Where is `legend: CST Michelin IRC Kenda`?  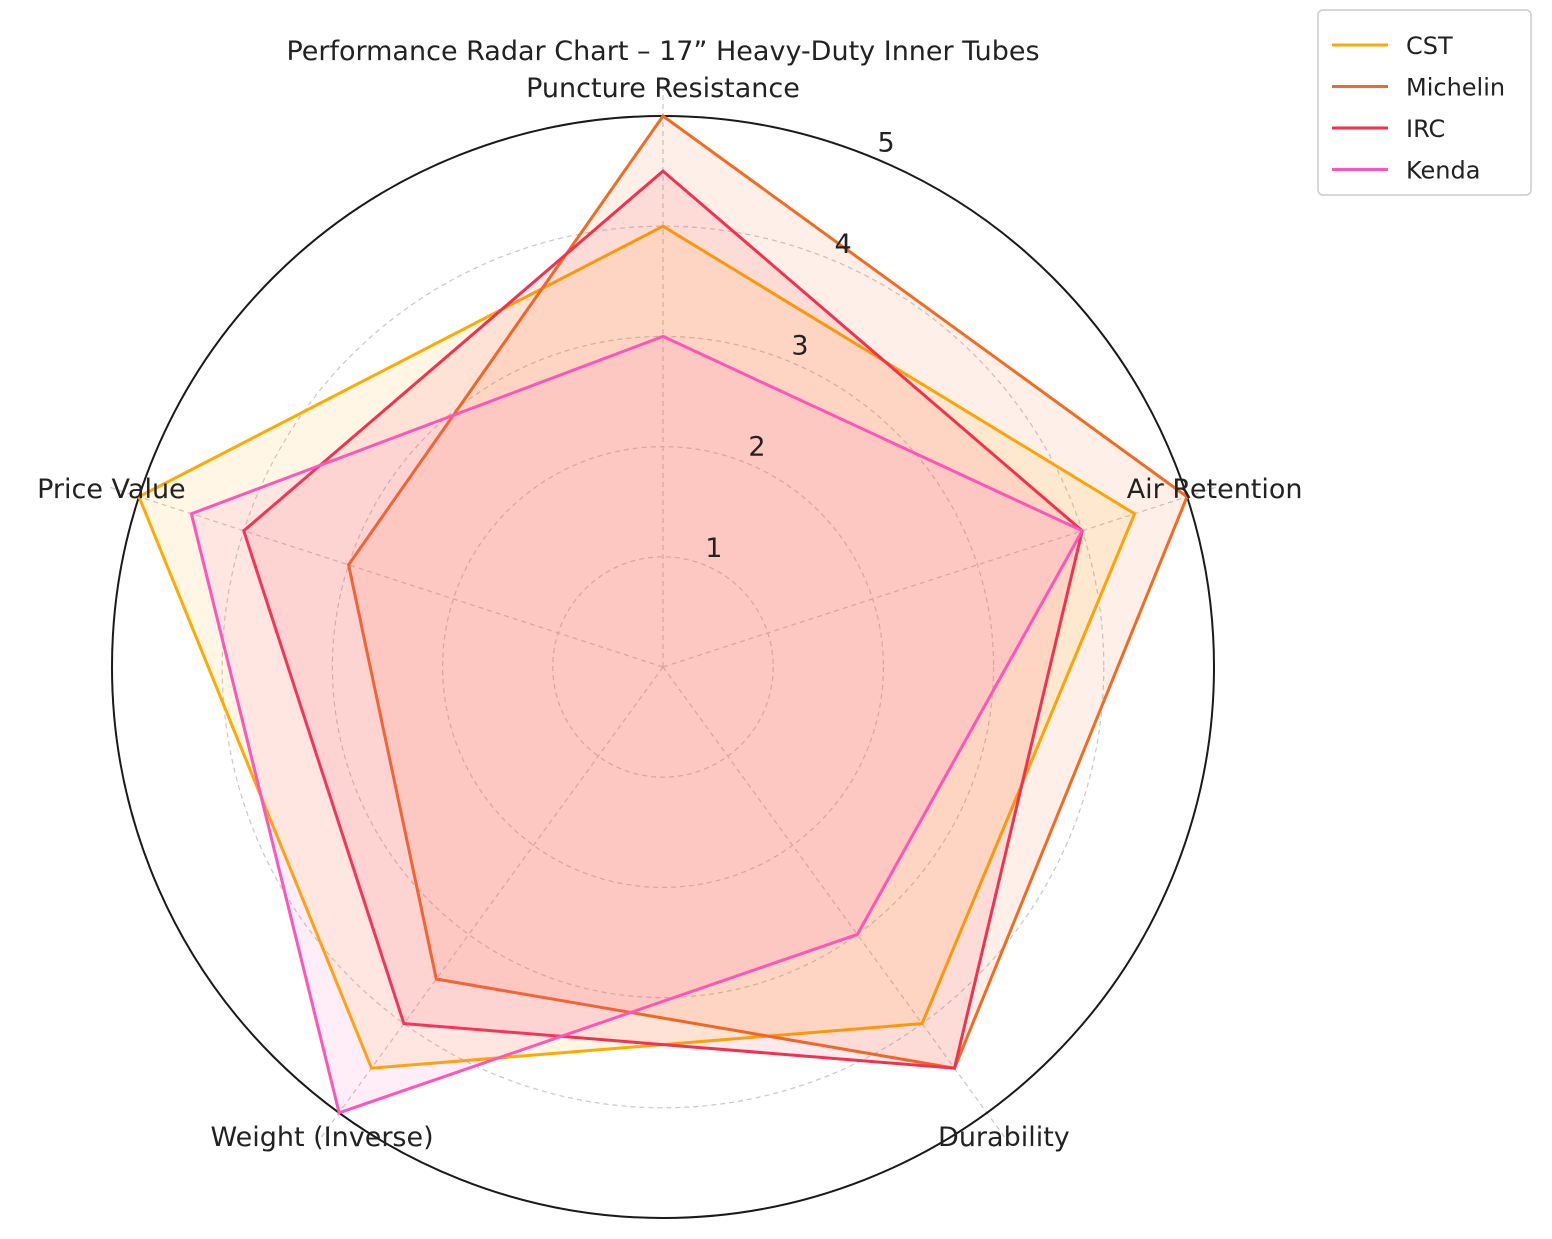
legend: CST Michelin IRC Kenda is located at coordinates (1424, 102).